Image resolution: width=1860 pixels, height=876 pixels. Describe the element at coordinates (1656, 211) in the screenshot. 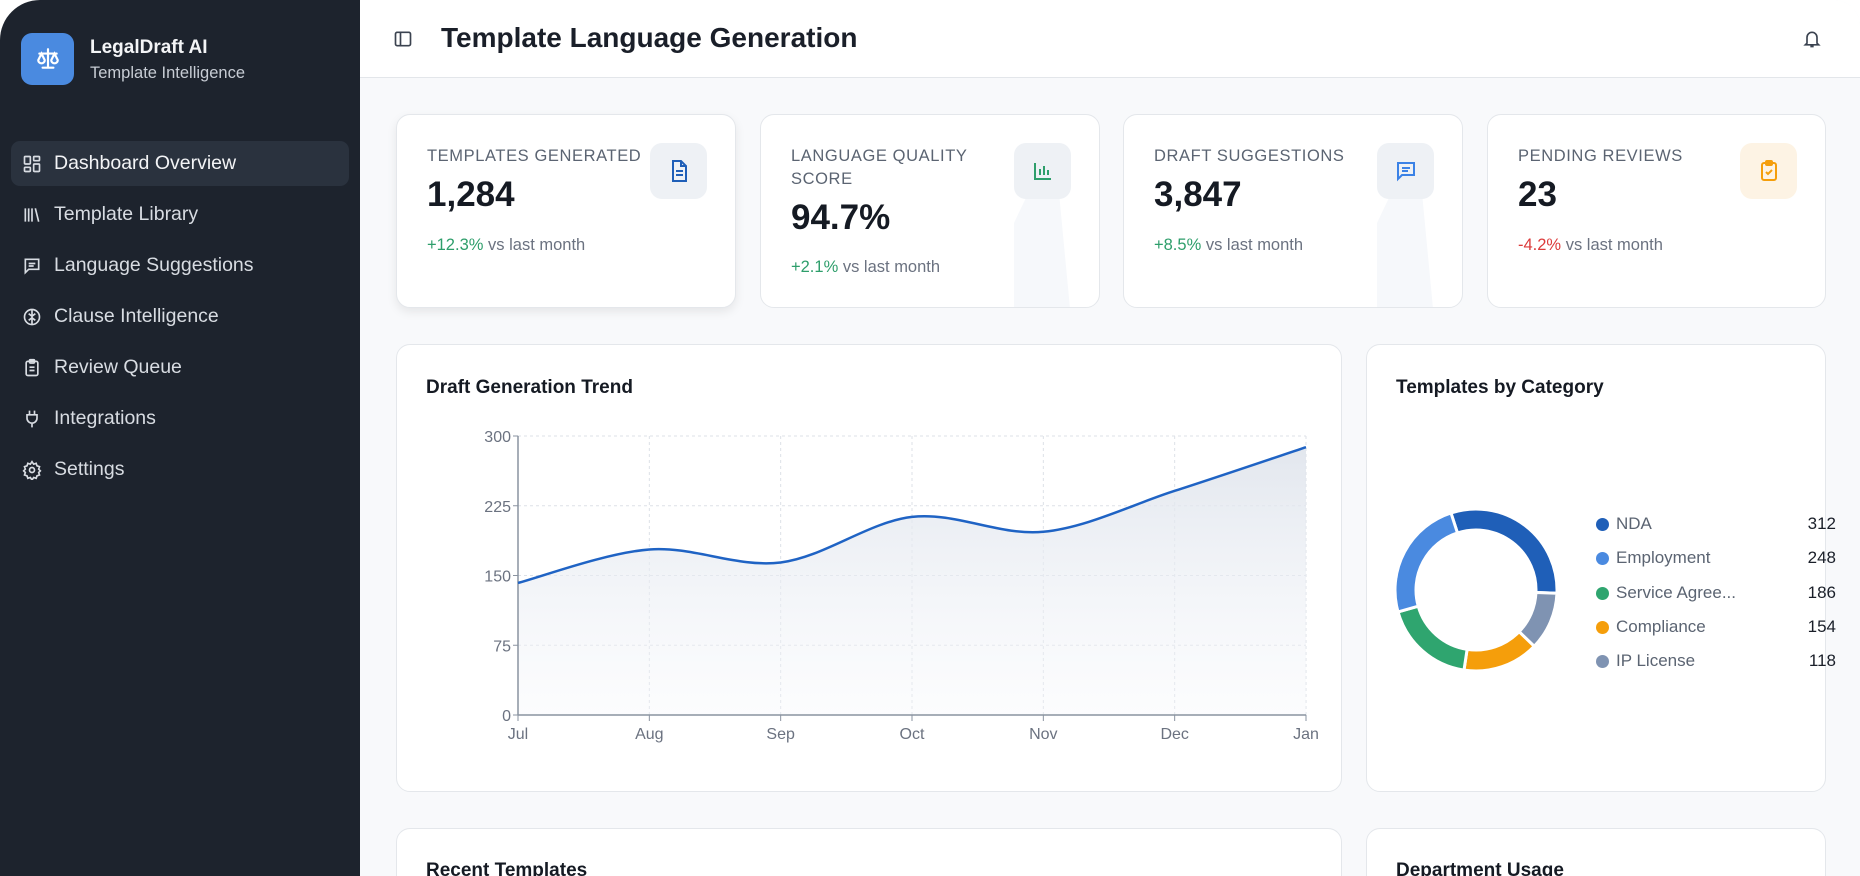

I see `stat-card-pending-reviews: Pending Reviews 23 -4.2% vs last month` at that location.